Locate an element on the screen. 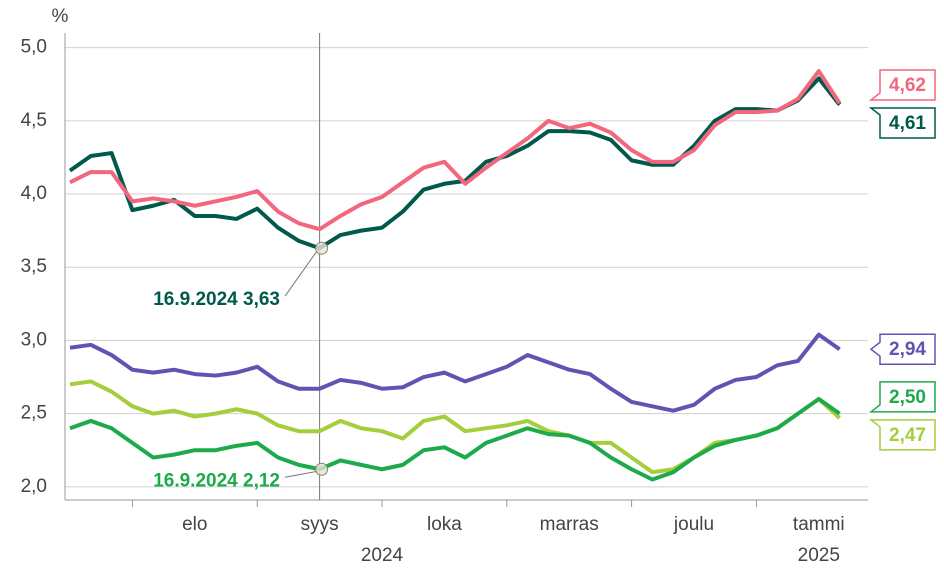  end-label: 2,94 is located at coordinates (907, 349).